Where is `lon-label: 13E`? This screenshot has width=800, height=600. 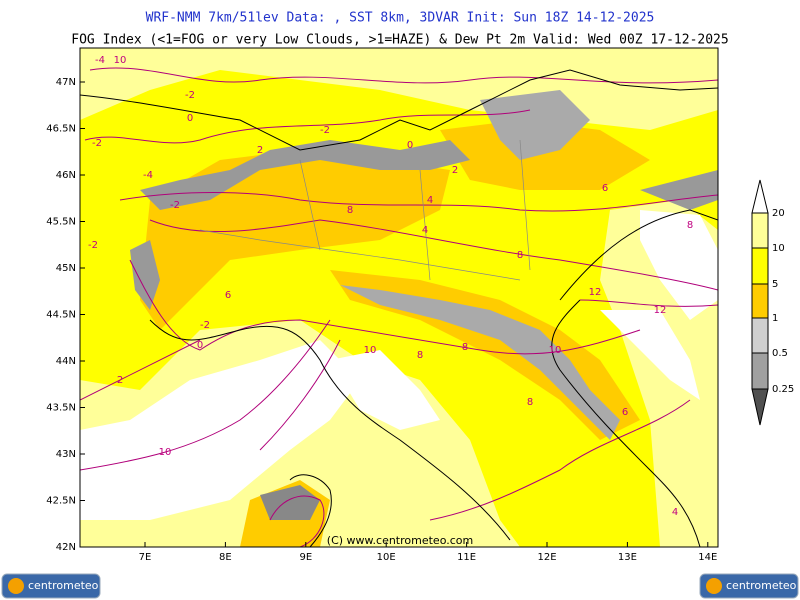
lon-label: 13E is located at coordinates (627, 557).